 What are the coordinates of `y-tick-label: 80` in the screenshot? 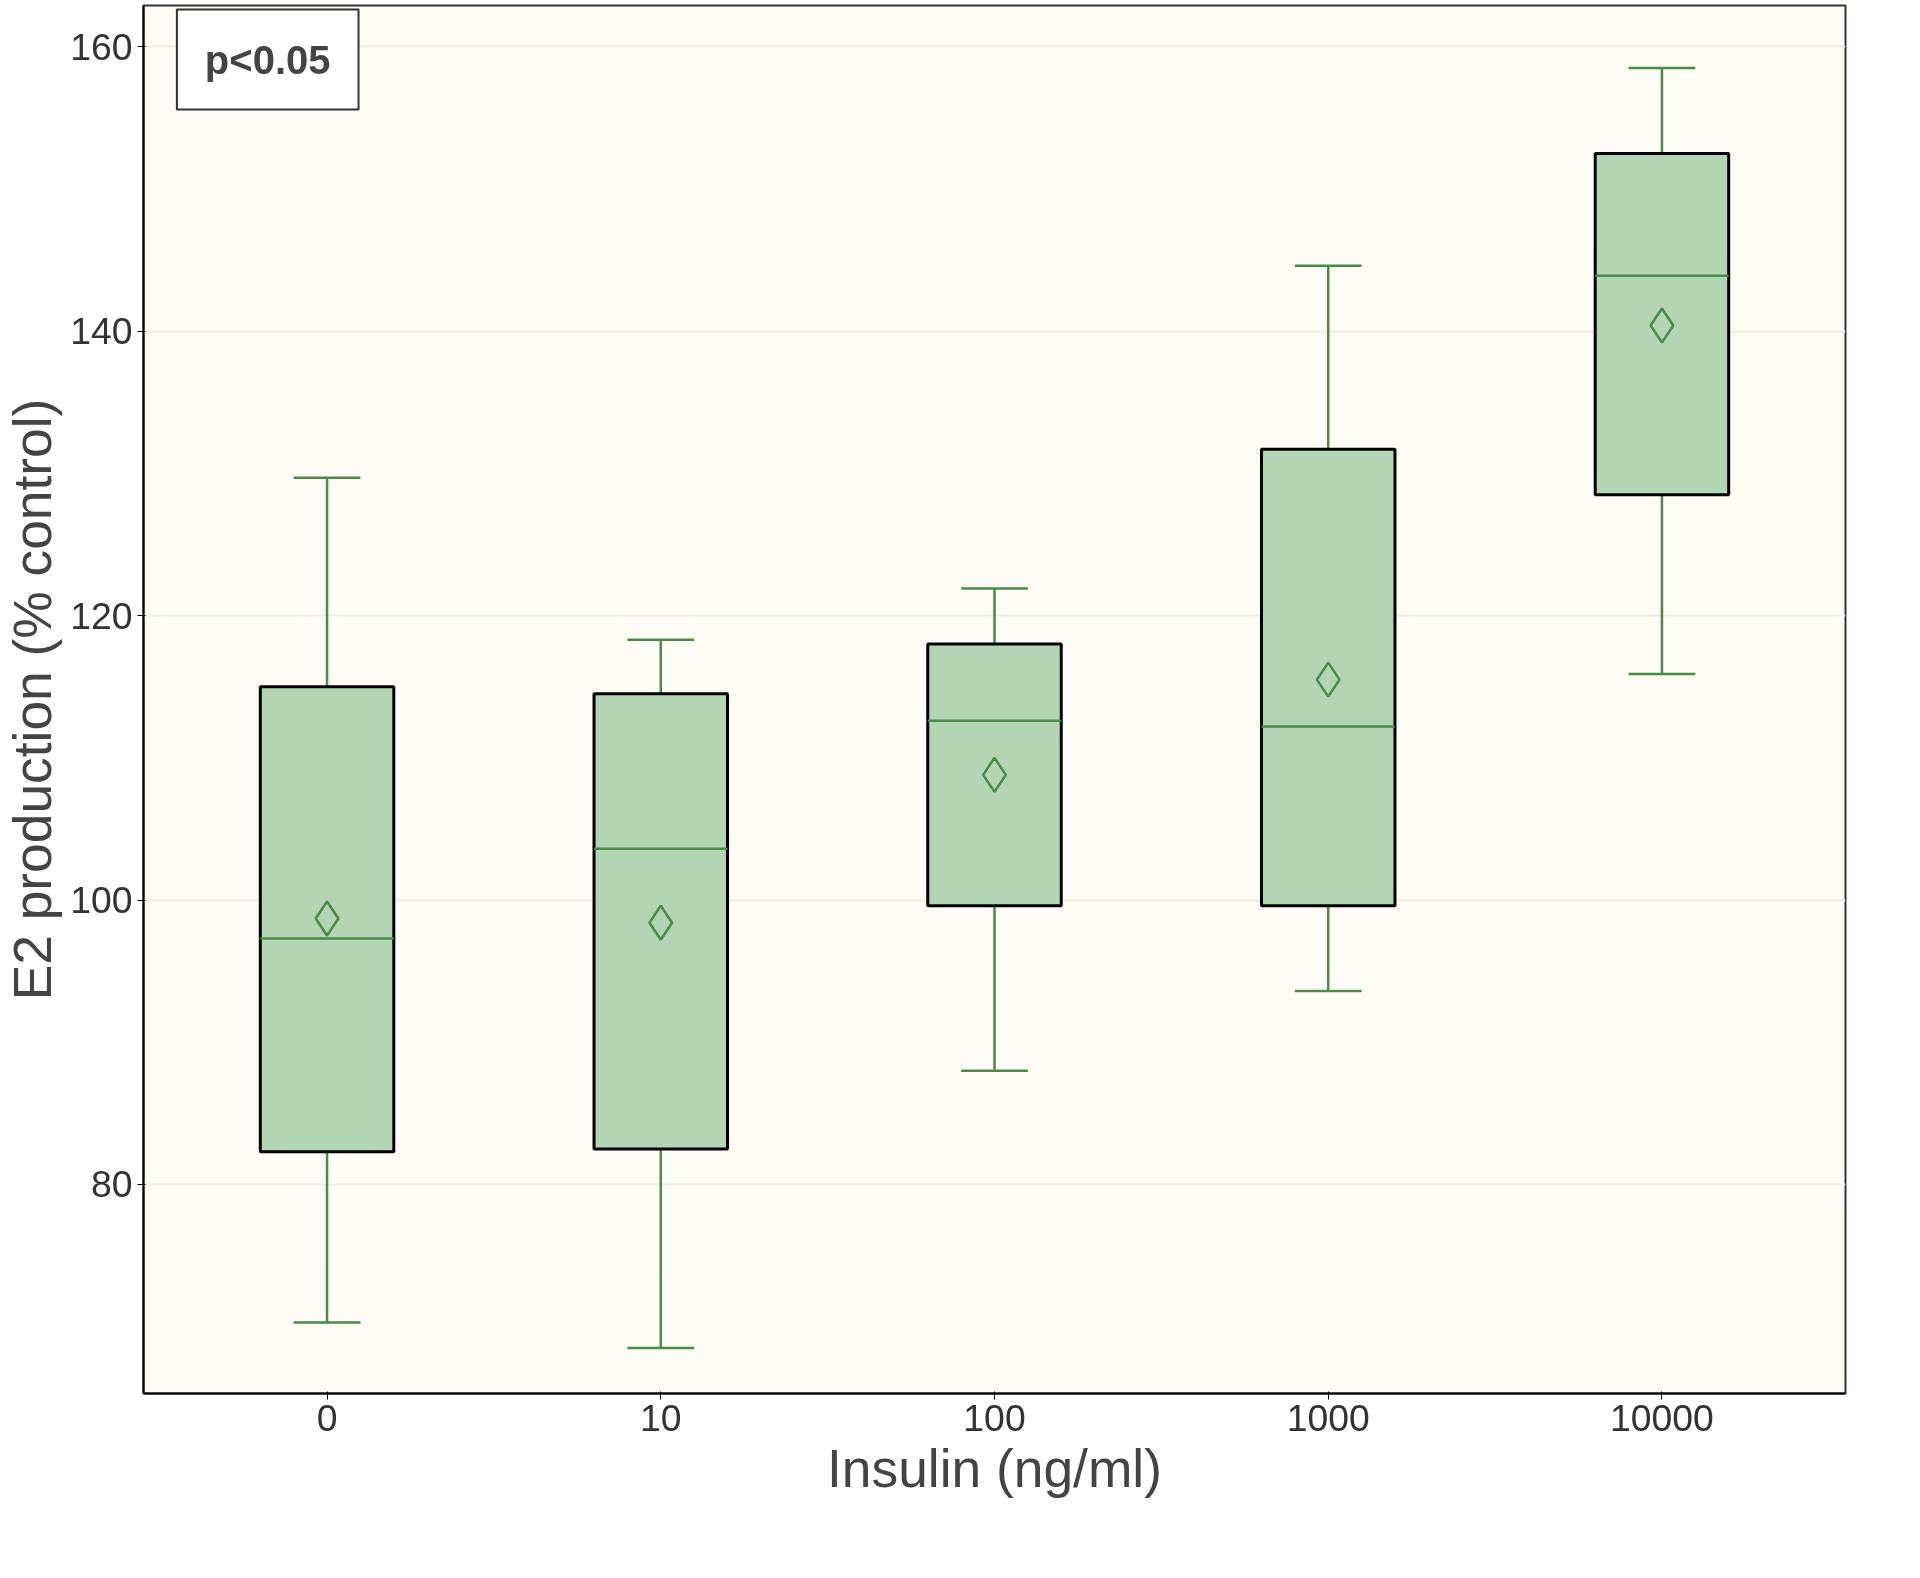 It's located at (111, 1184).